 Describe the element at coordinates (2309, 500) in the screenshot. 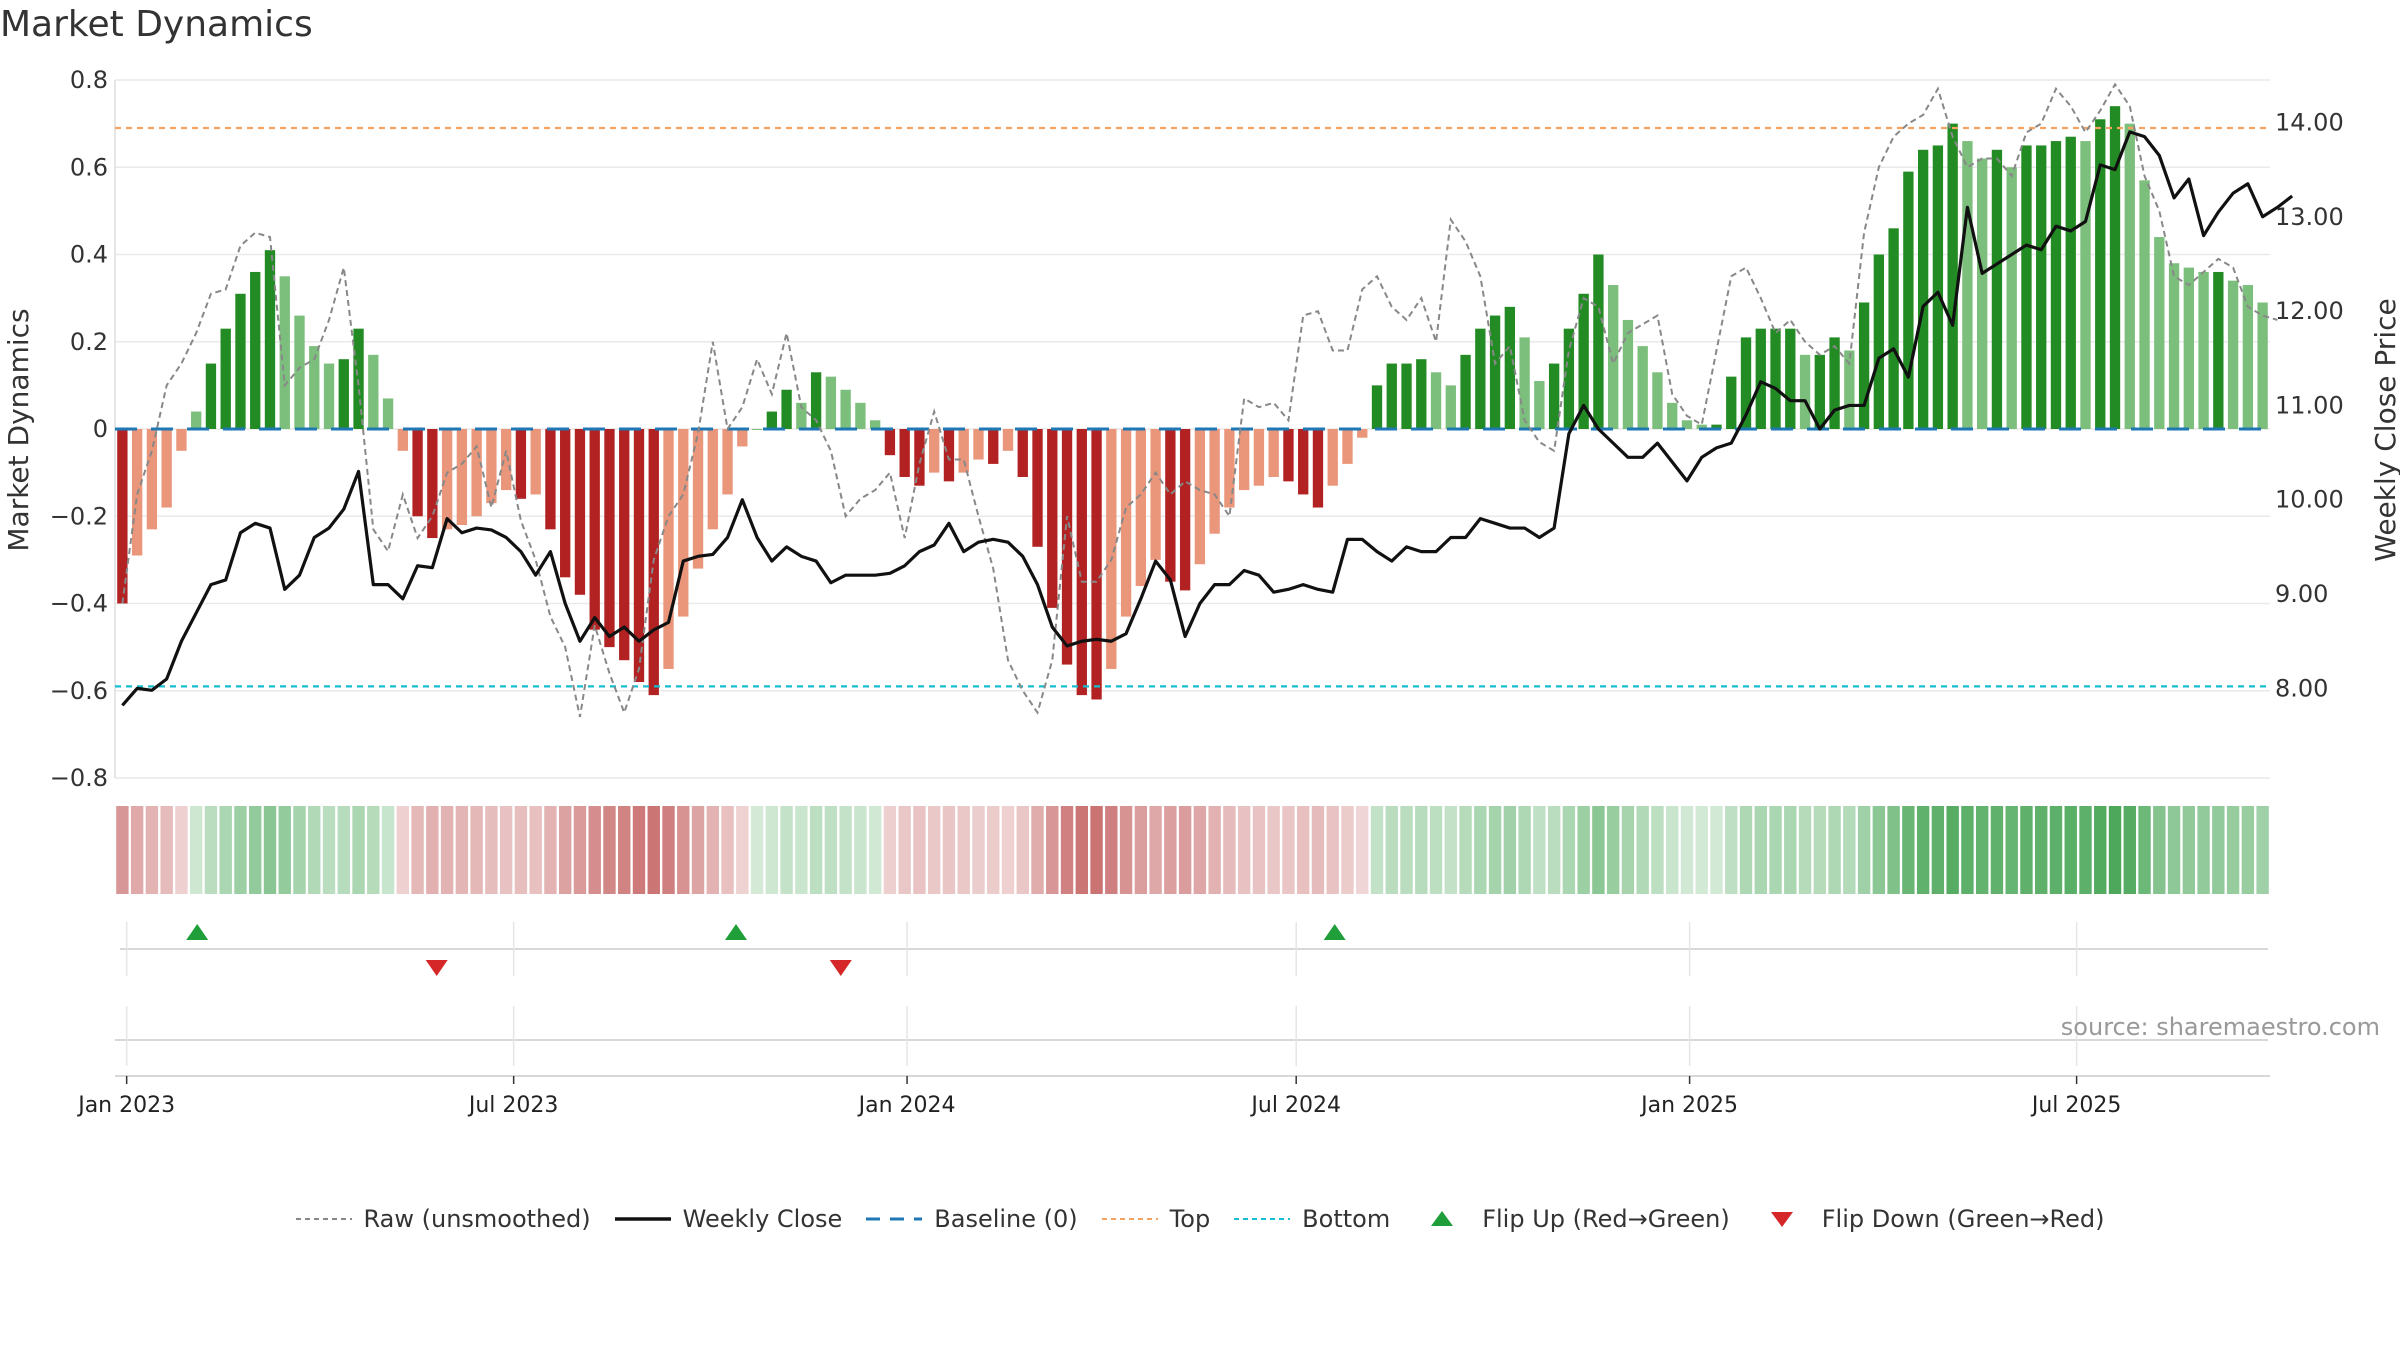

I see `right-tick-label: 10.00` at that location.